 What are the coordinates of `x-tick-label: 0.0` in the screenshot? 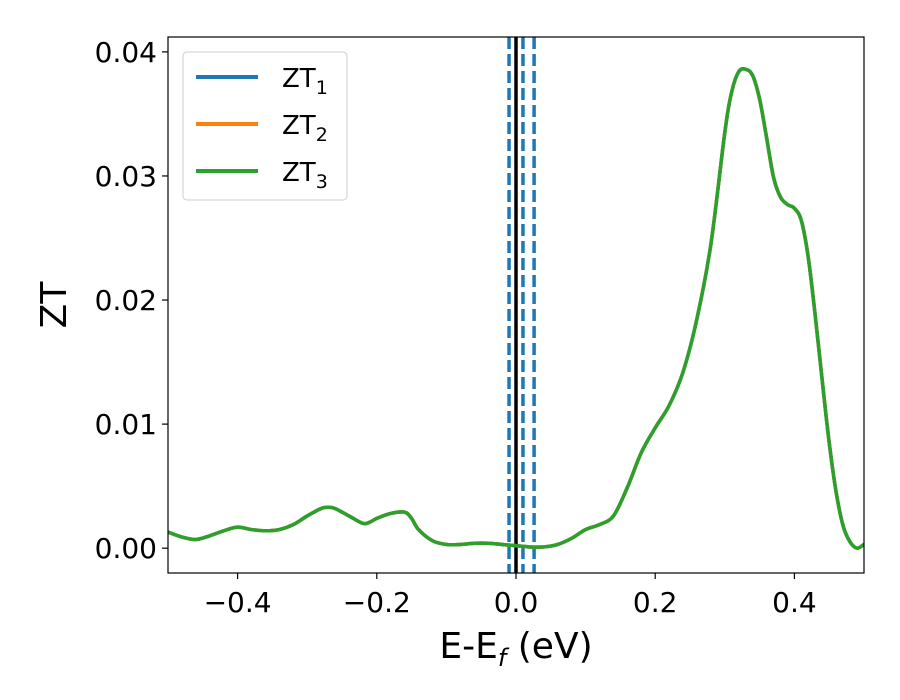 It's located at (516, 602).